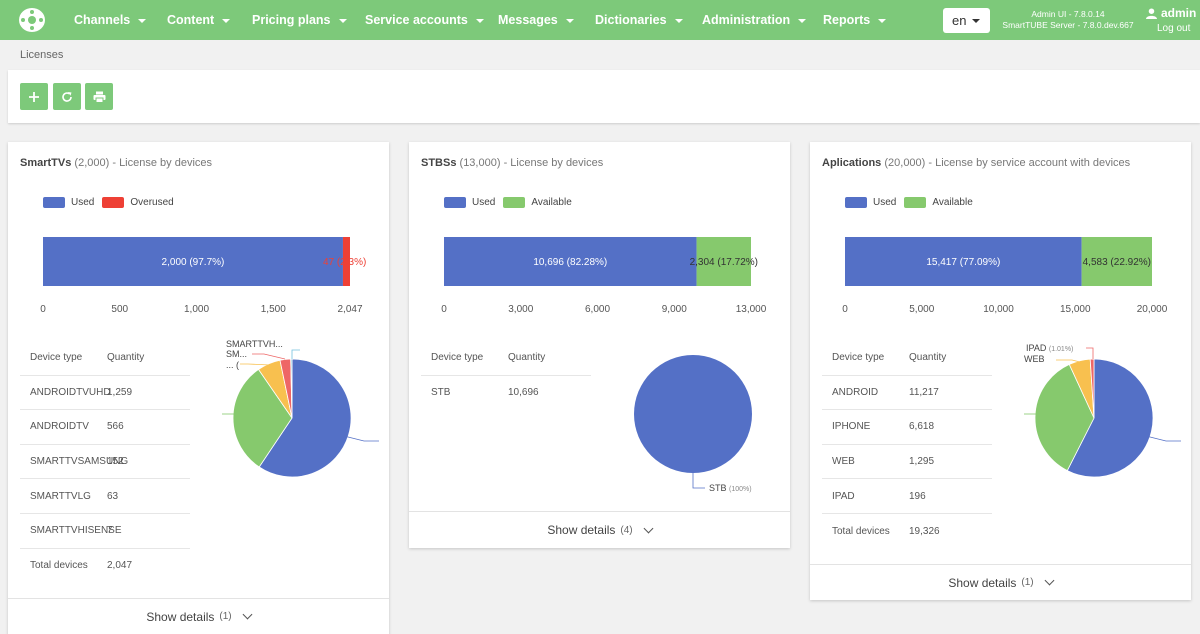  I want to click on refresh-icon, so click(67, 96).